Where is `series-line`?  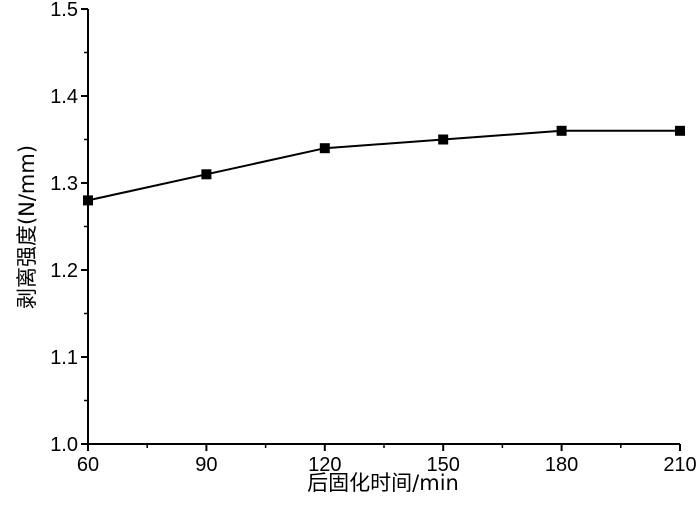 series-line is located at coordinates (383, 165).